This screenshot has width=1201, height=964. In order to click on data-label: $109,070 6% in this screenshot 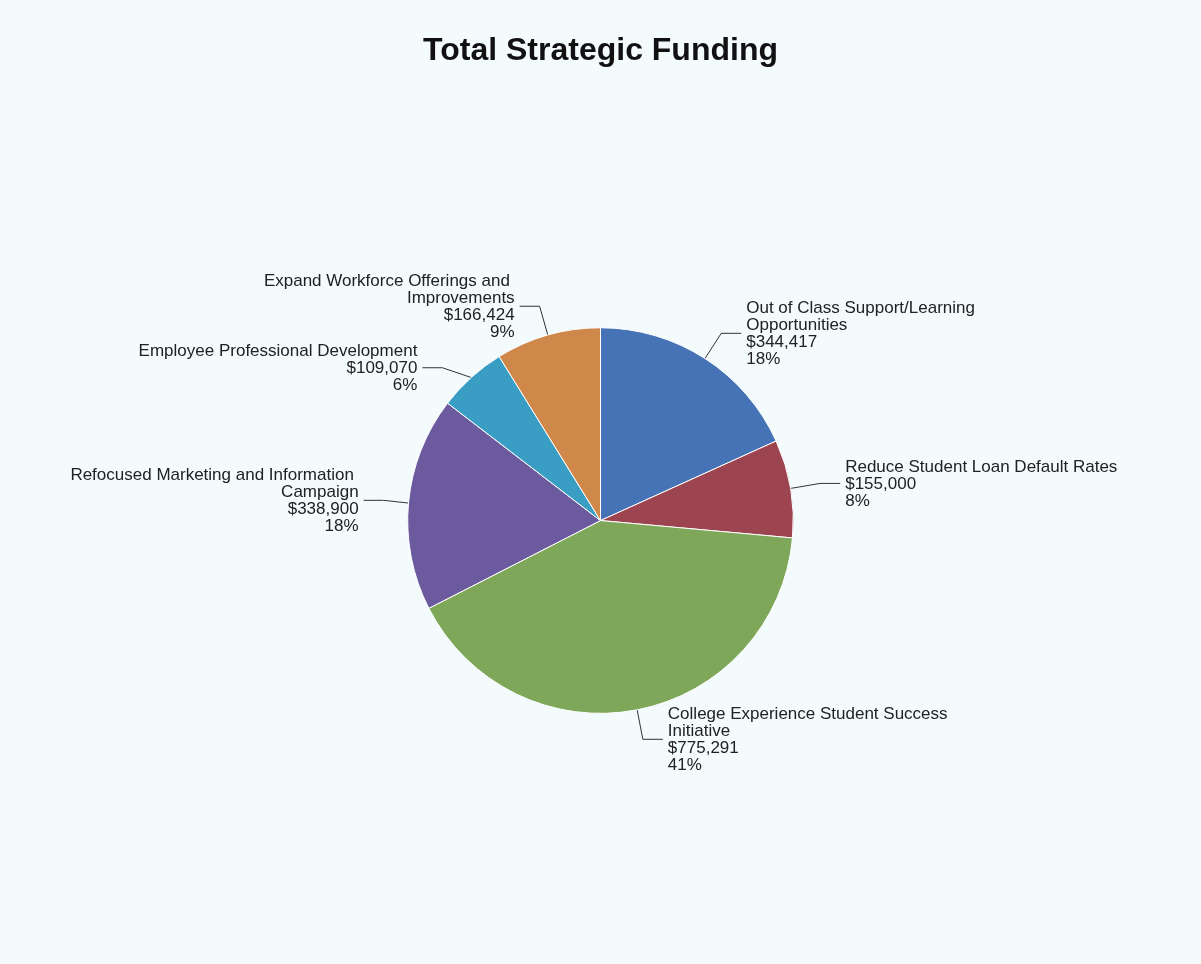, I will do `click(382, 376)`.